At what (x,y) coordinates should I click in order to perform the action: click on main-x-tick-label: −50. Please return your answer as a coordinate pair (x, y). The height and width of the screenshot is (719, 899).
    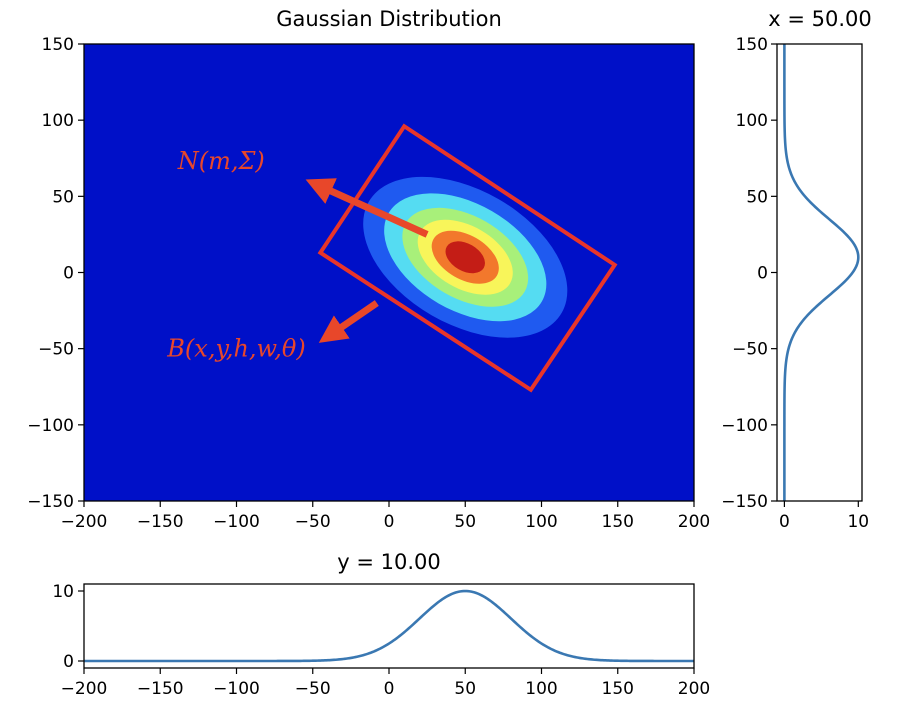
    Looking at the image, I should click on (313, 522).